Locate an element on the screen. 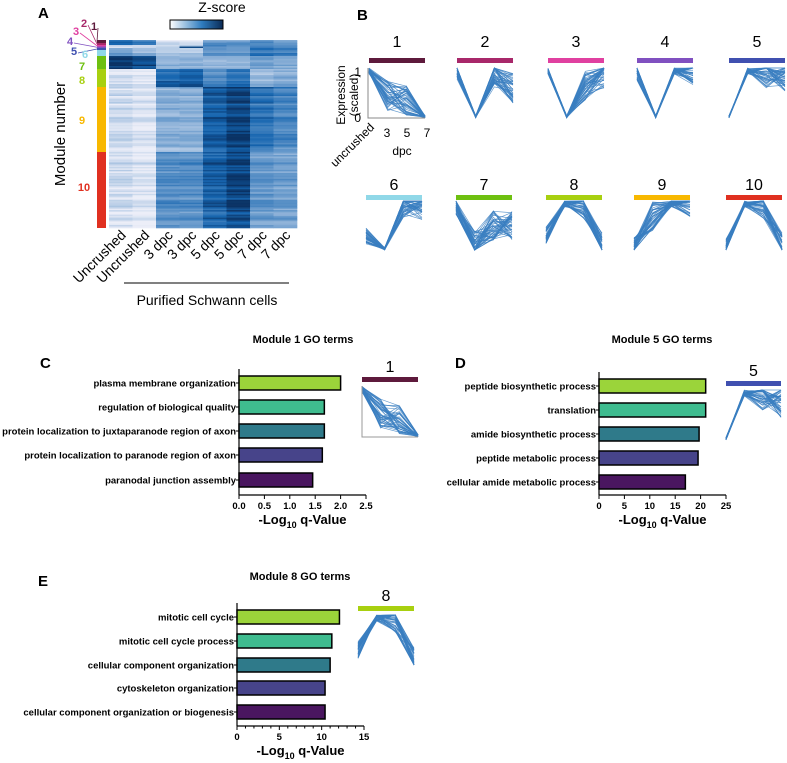 This screenshot has width=787, height=763. category-label: translation is located at coordinates (571, 411).